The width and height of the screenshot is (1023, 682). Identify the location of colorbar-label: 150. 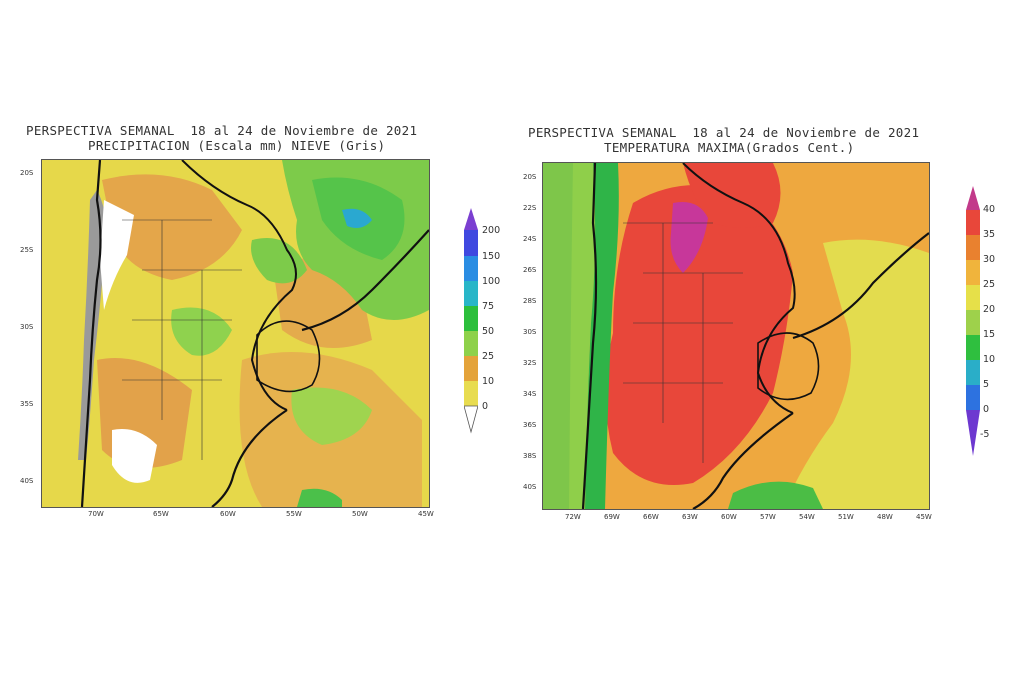
(491, 256).